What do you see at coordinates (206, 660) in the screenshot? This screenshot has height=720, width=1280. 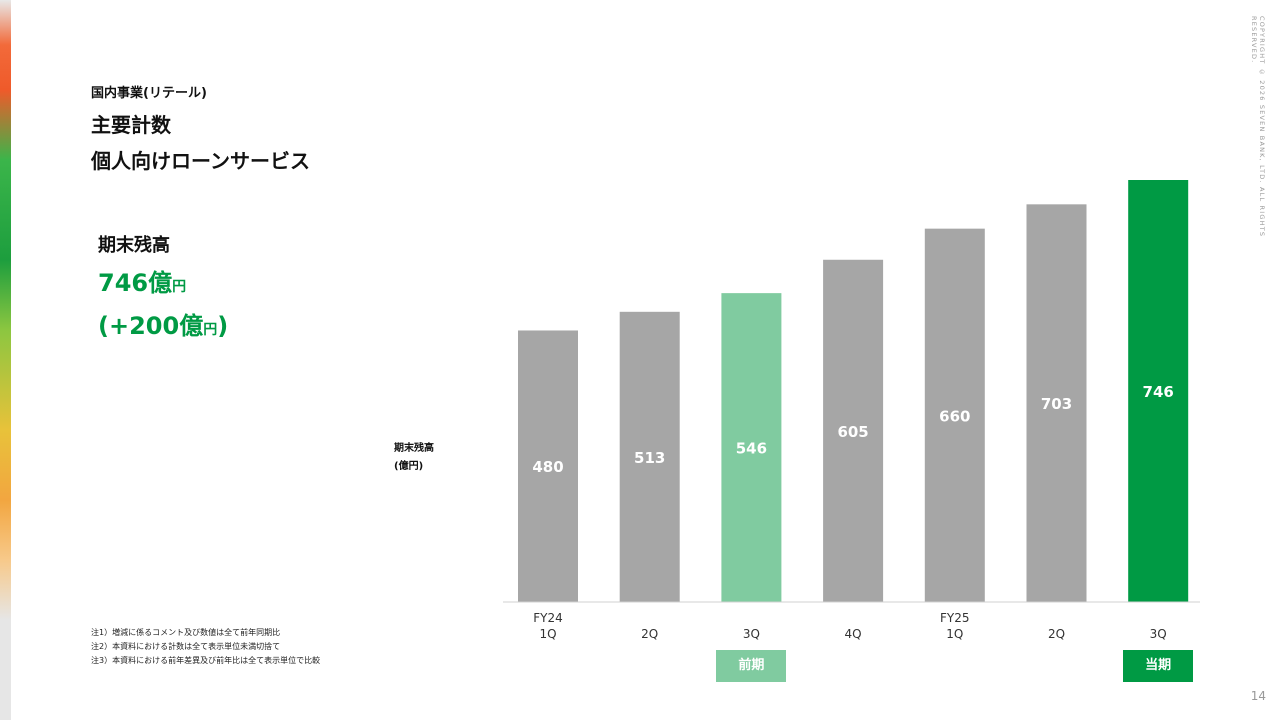 I see `footnote-3: 注3）本資料における前年差異及び前年比は全て表示単位で比較` at bounding box center [206, 660].